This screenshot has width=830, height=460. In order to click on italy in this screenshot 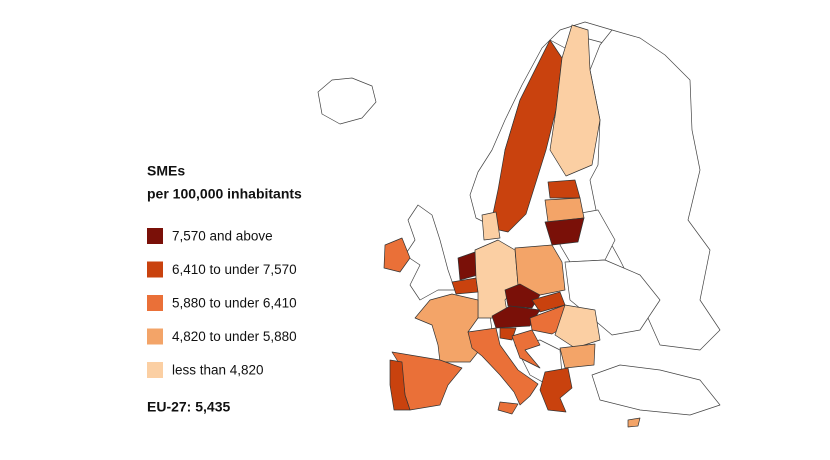, I will do `click(503, 366)`.